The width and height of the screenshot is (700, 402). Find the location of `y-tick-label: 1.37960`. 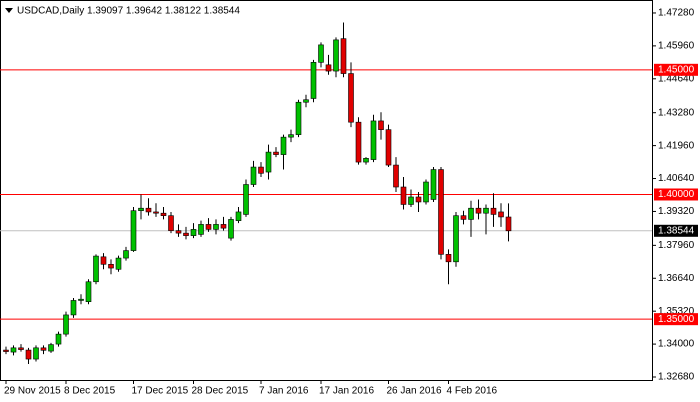

y-tick-label: 1.37960 is located at coordinates (676, 245).